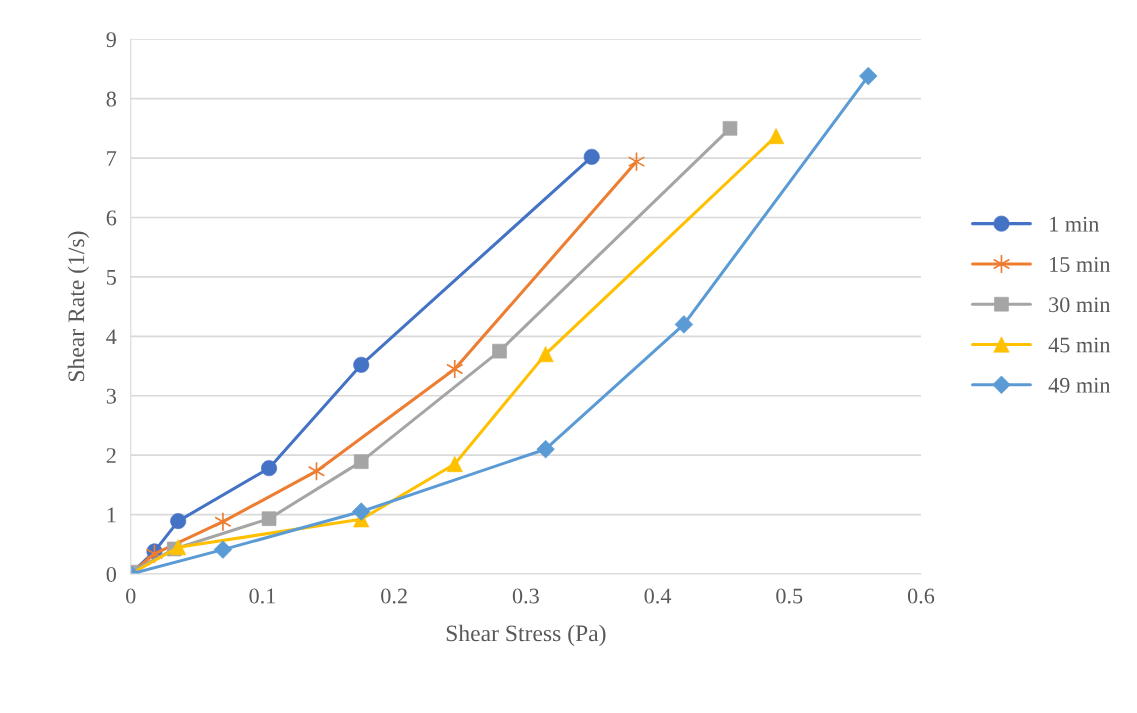 The height and width of the screenshot is (713, 1137). Describe the element at coordinates (111, 574) in the screenshot. I see `y-tick-label: 0` at that location.